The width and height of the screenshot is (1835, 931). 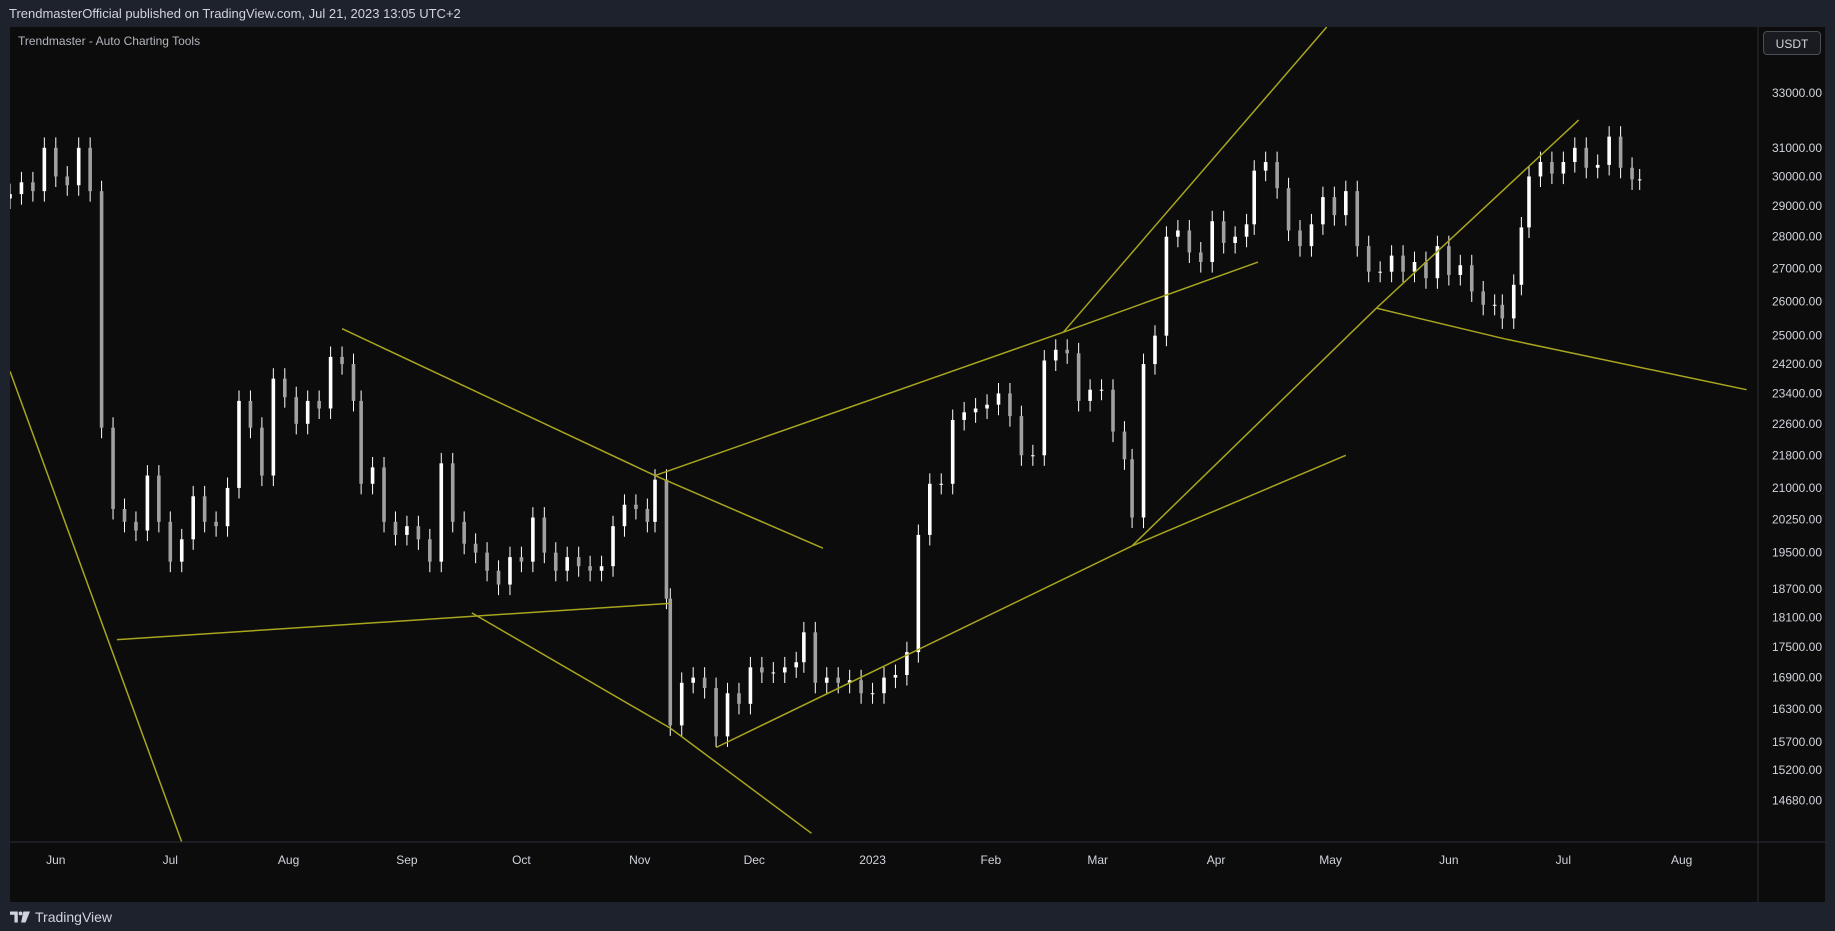 I want to click on price-tick-label: 26000.00, so click(x=1797, y=301).